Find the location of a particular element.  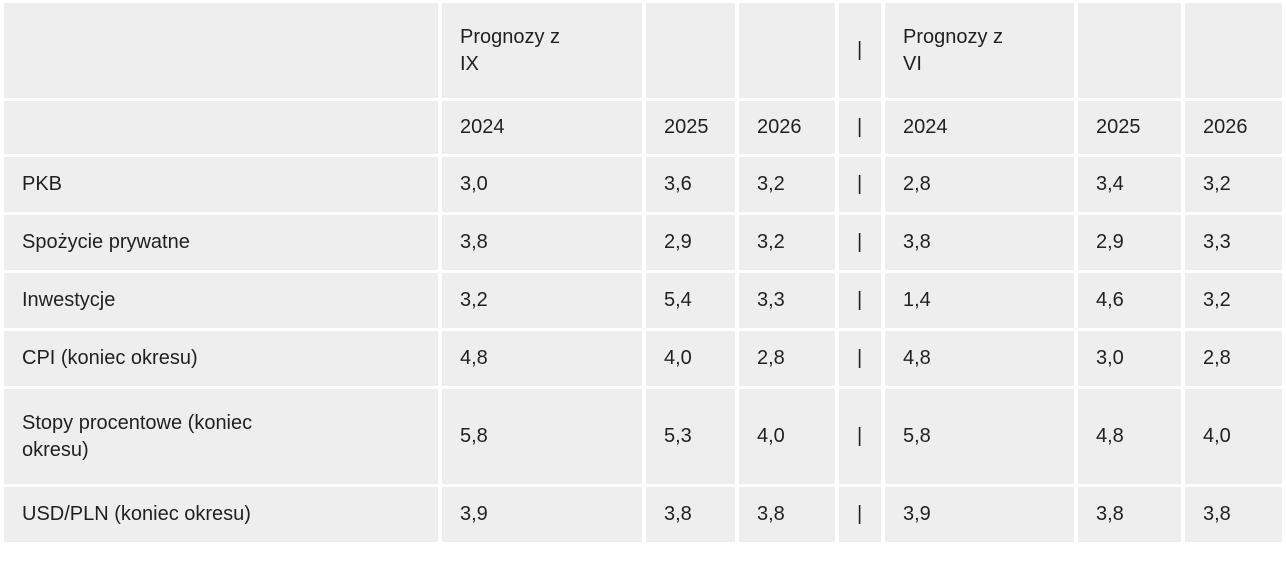

year-header-vi-2025: 2025 is located at coordinates (1129, 127).